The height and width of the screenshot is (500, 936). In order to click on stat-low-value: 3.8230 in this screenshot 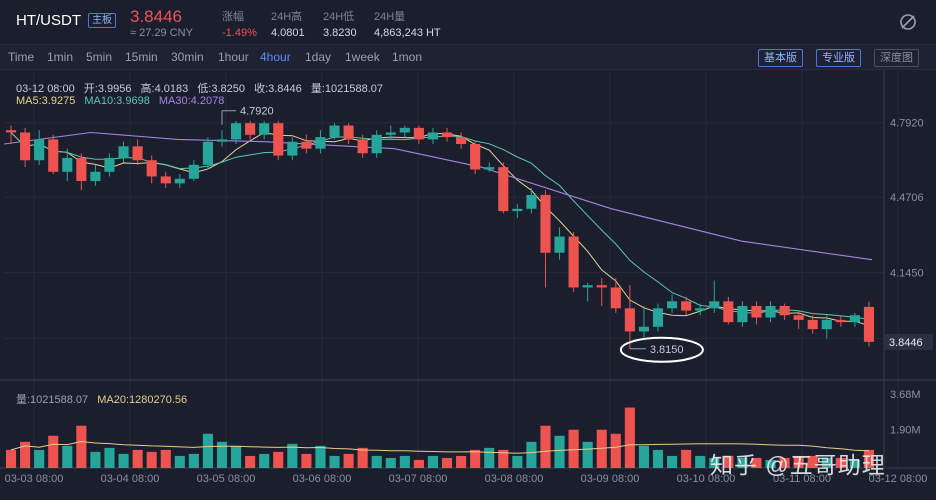, I will do `click(340, 33)`.